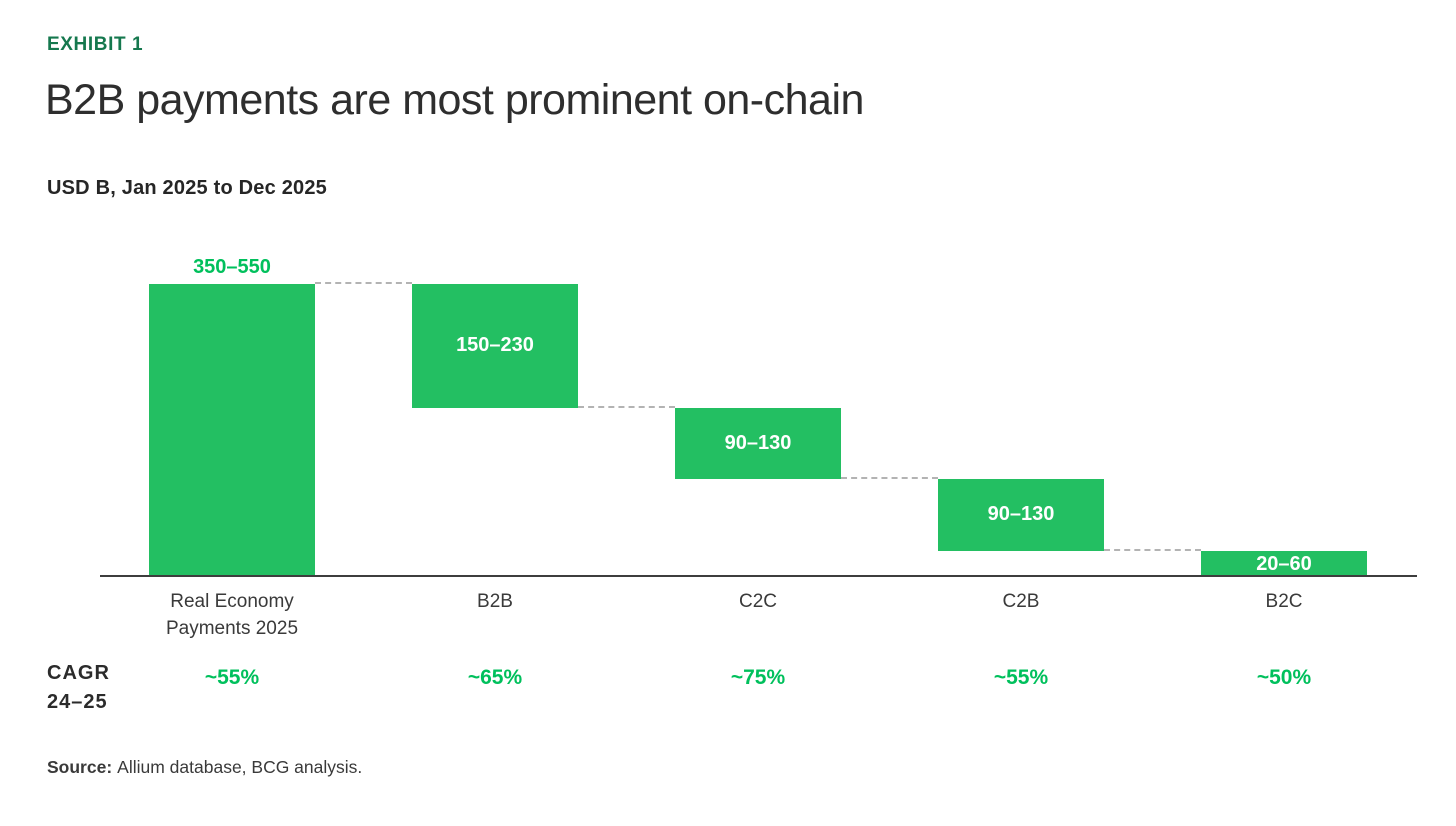 This screenshot has height=826, width=1456. Describe the element at coordinates (758, 677) in the screenshot. I see `cagr-value: ~75%` at that location.